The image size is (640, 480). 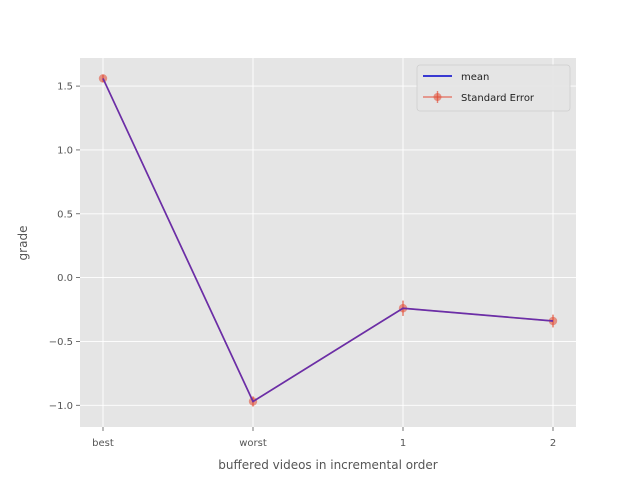 What do you see at coordinates (103, 78) in the screenshot?
I see `se-point` at bounding box center [103, 78].